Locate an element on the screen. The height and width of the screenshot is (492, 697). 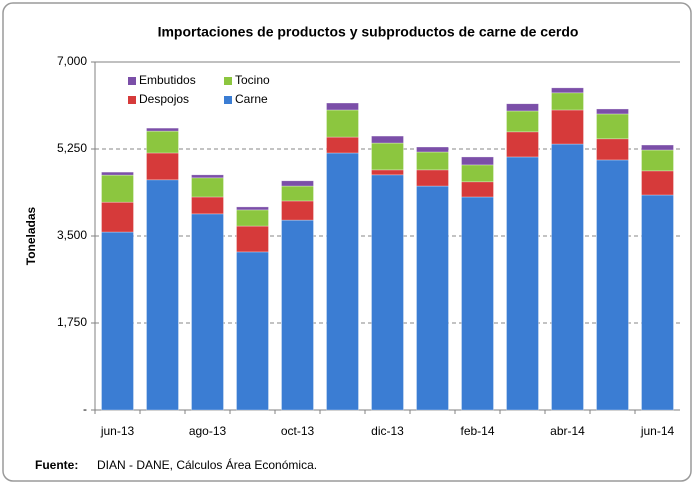
x-tick-label: feb-14 is located at coordinates (477, 431).